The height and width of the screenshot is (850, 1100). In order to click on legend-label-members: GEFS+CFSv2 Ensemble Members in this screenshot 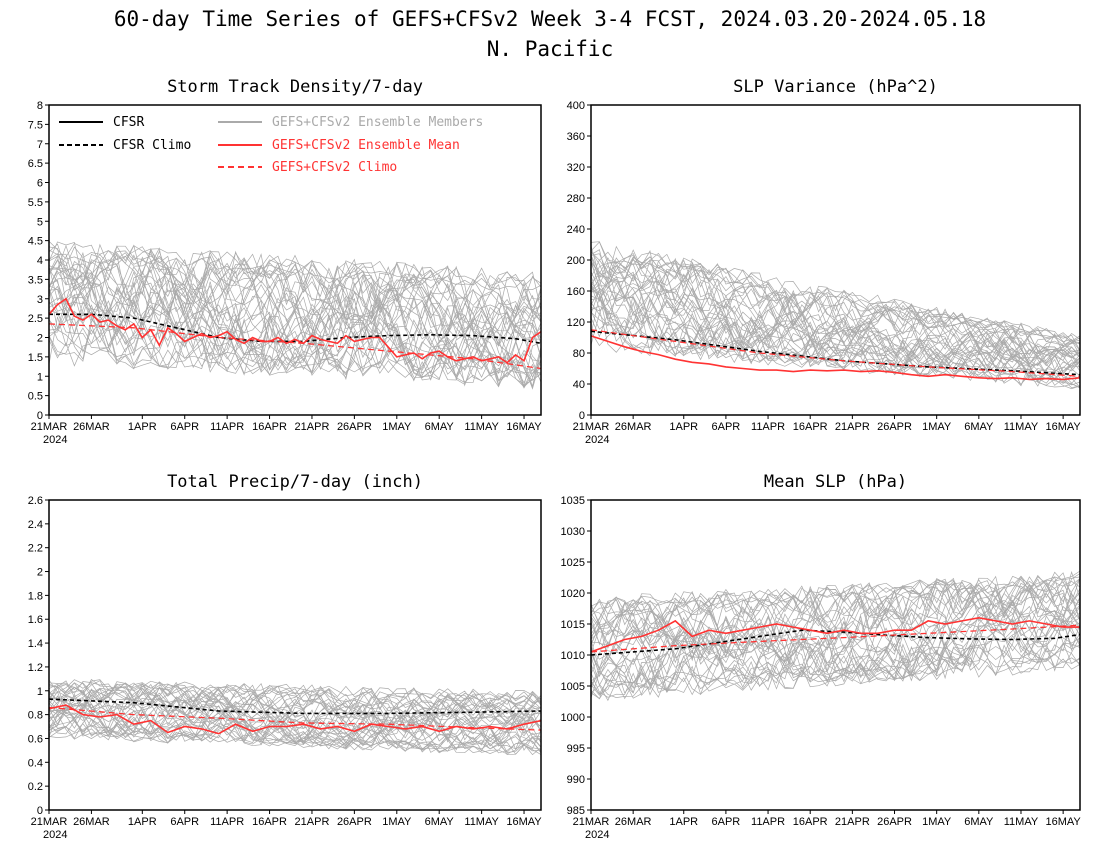, I will do `click(377, 122)`.